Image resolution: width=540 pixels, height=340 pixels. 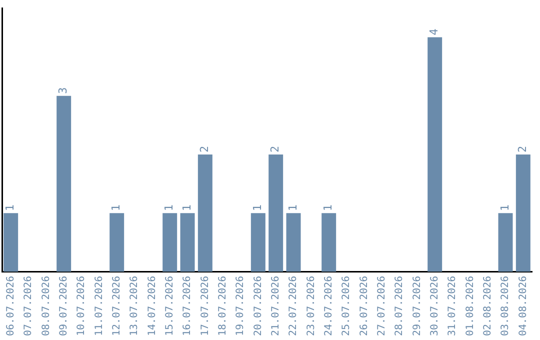 What do you see at coordinates (134, 306) in the screenshot?
I see `x-tick-label: 13.07.2026` at bounding box center [134, 306].